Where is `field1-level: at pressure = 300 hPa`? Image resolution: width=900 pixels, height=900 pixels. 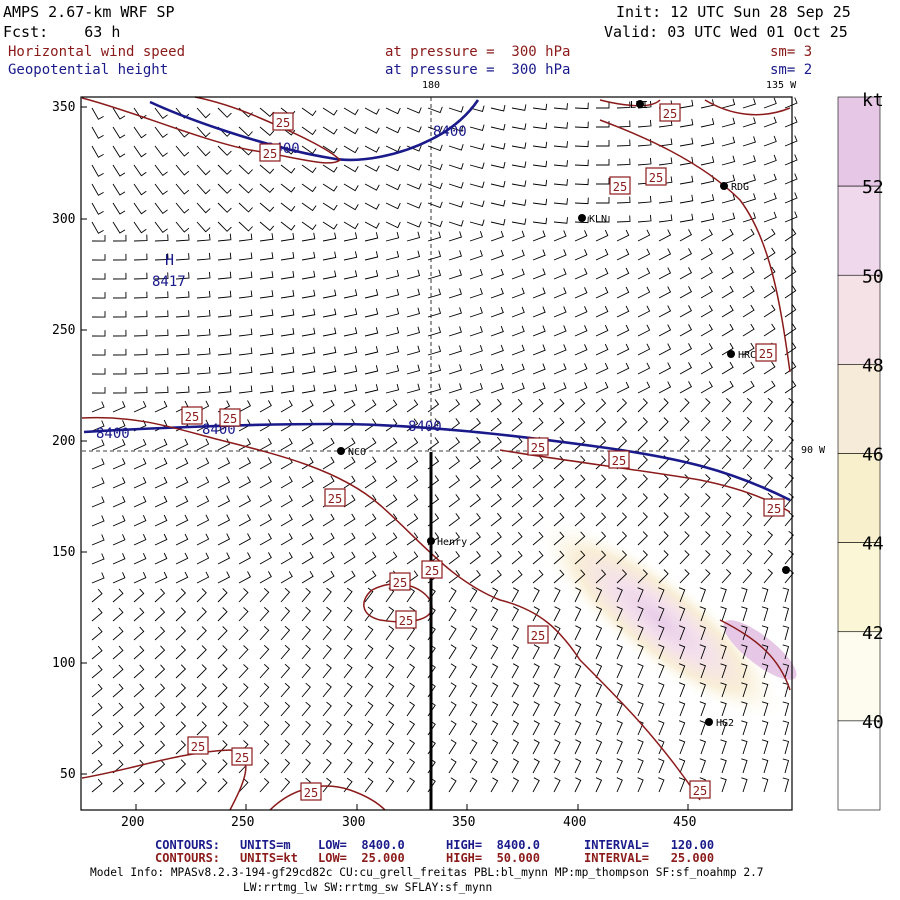
field1-level: at pressure = 300 hPa is located at coordinates (478, 52).